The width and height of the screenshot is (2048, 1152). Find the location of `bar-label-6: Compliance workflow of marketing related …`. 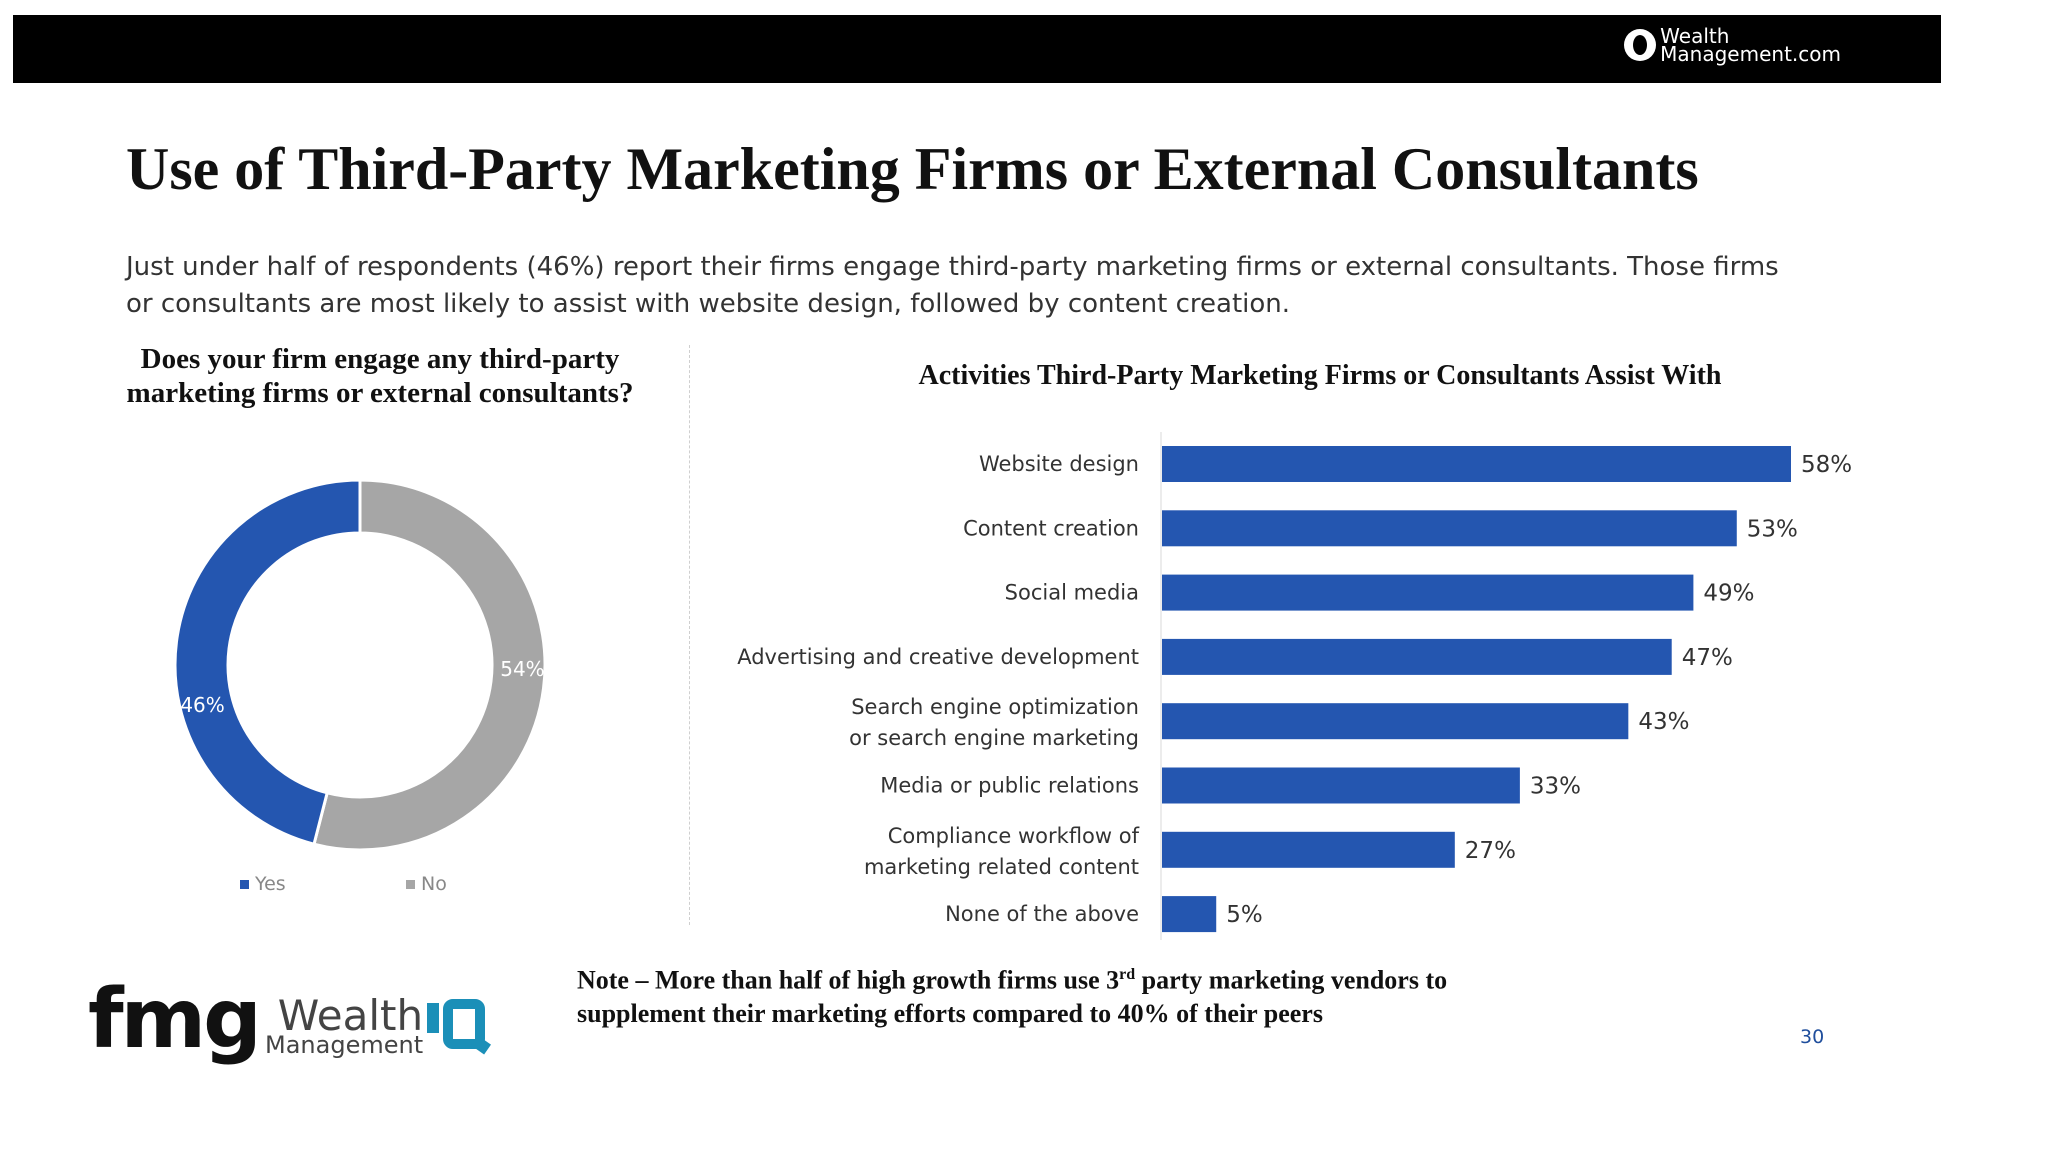

bar-label-6: Compliance workflow of marketing related … is located at coordinates (1002, 851).